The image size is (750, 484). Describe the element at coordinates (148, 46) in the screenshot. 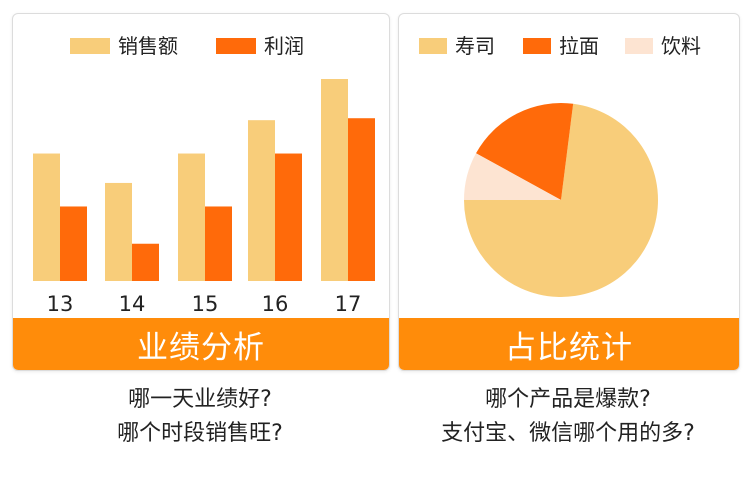

I see `legend-label-1: 销售额` at that location.